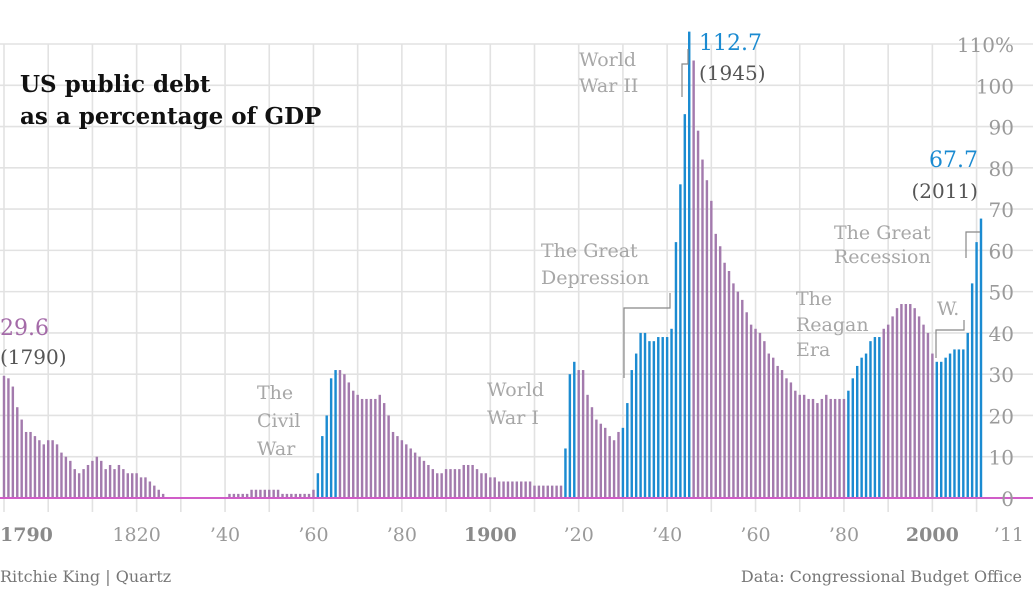 The image size is (1033, 595). What do you see at coordinates (830, 448) in the screenshot?
I see `bar-1977` at bounding box center [830, 448].